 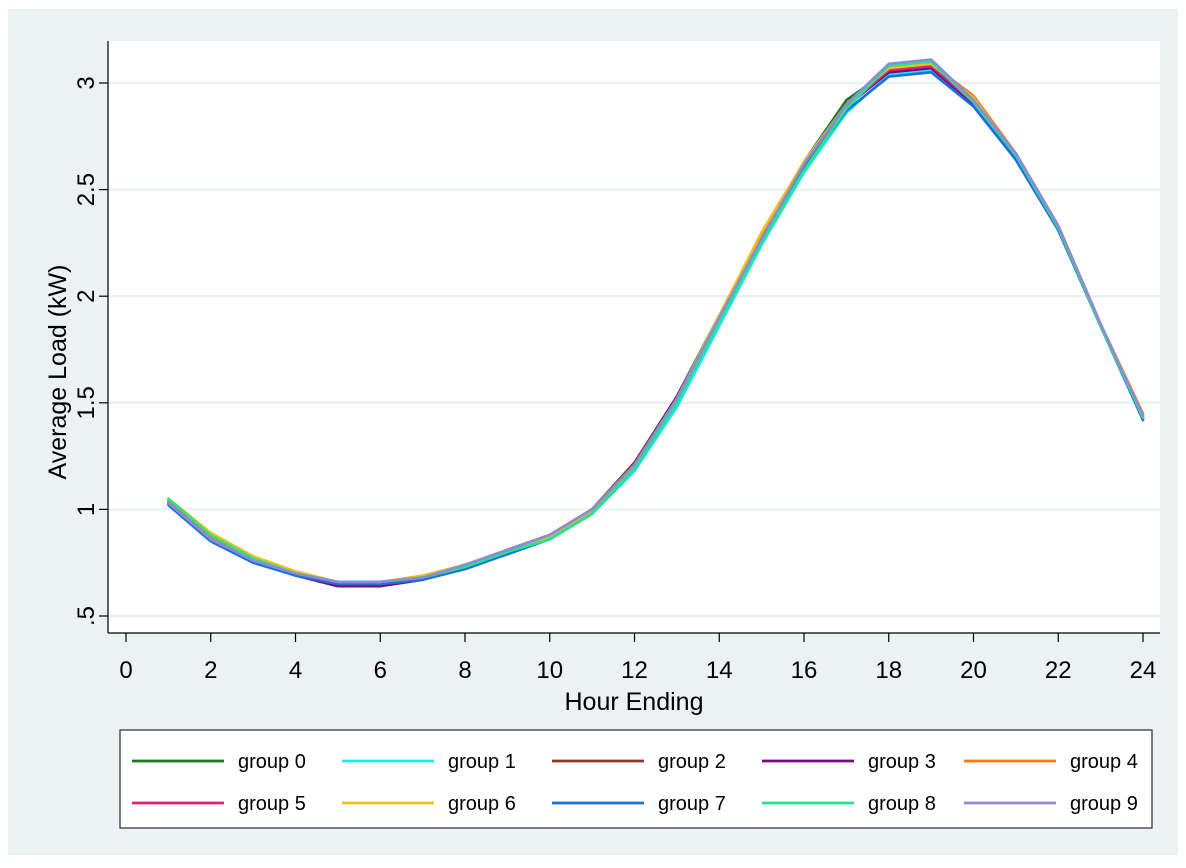 I want to click on y-axis-label: Average Load (kW), so click(x=58, y=372).